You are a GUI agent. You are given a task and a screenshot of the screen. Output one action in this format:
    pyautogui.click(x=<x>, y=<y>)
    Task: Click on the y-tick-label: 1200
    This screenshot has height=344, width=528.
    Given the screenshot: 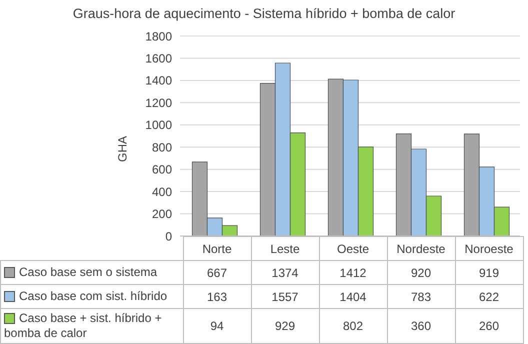 What is the action you would take?
    pyautogui.click(x=158, y=103)
    